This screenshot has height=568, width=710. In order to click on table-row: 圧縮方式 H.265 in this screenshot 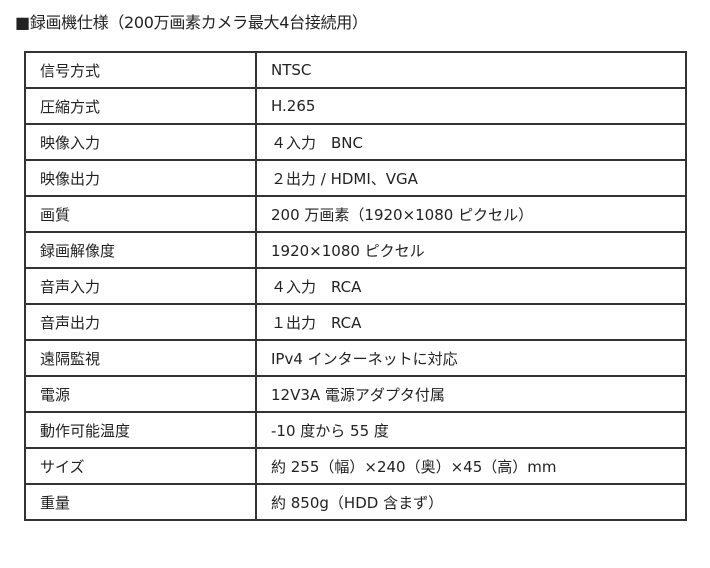, I will do `click(355, 106)`.